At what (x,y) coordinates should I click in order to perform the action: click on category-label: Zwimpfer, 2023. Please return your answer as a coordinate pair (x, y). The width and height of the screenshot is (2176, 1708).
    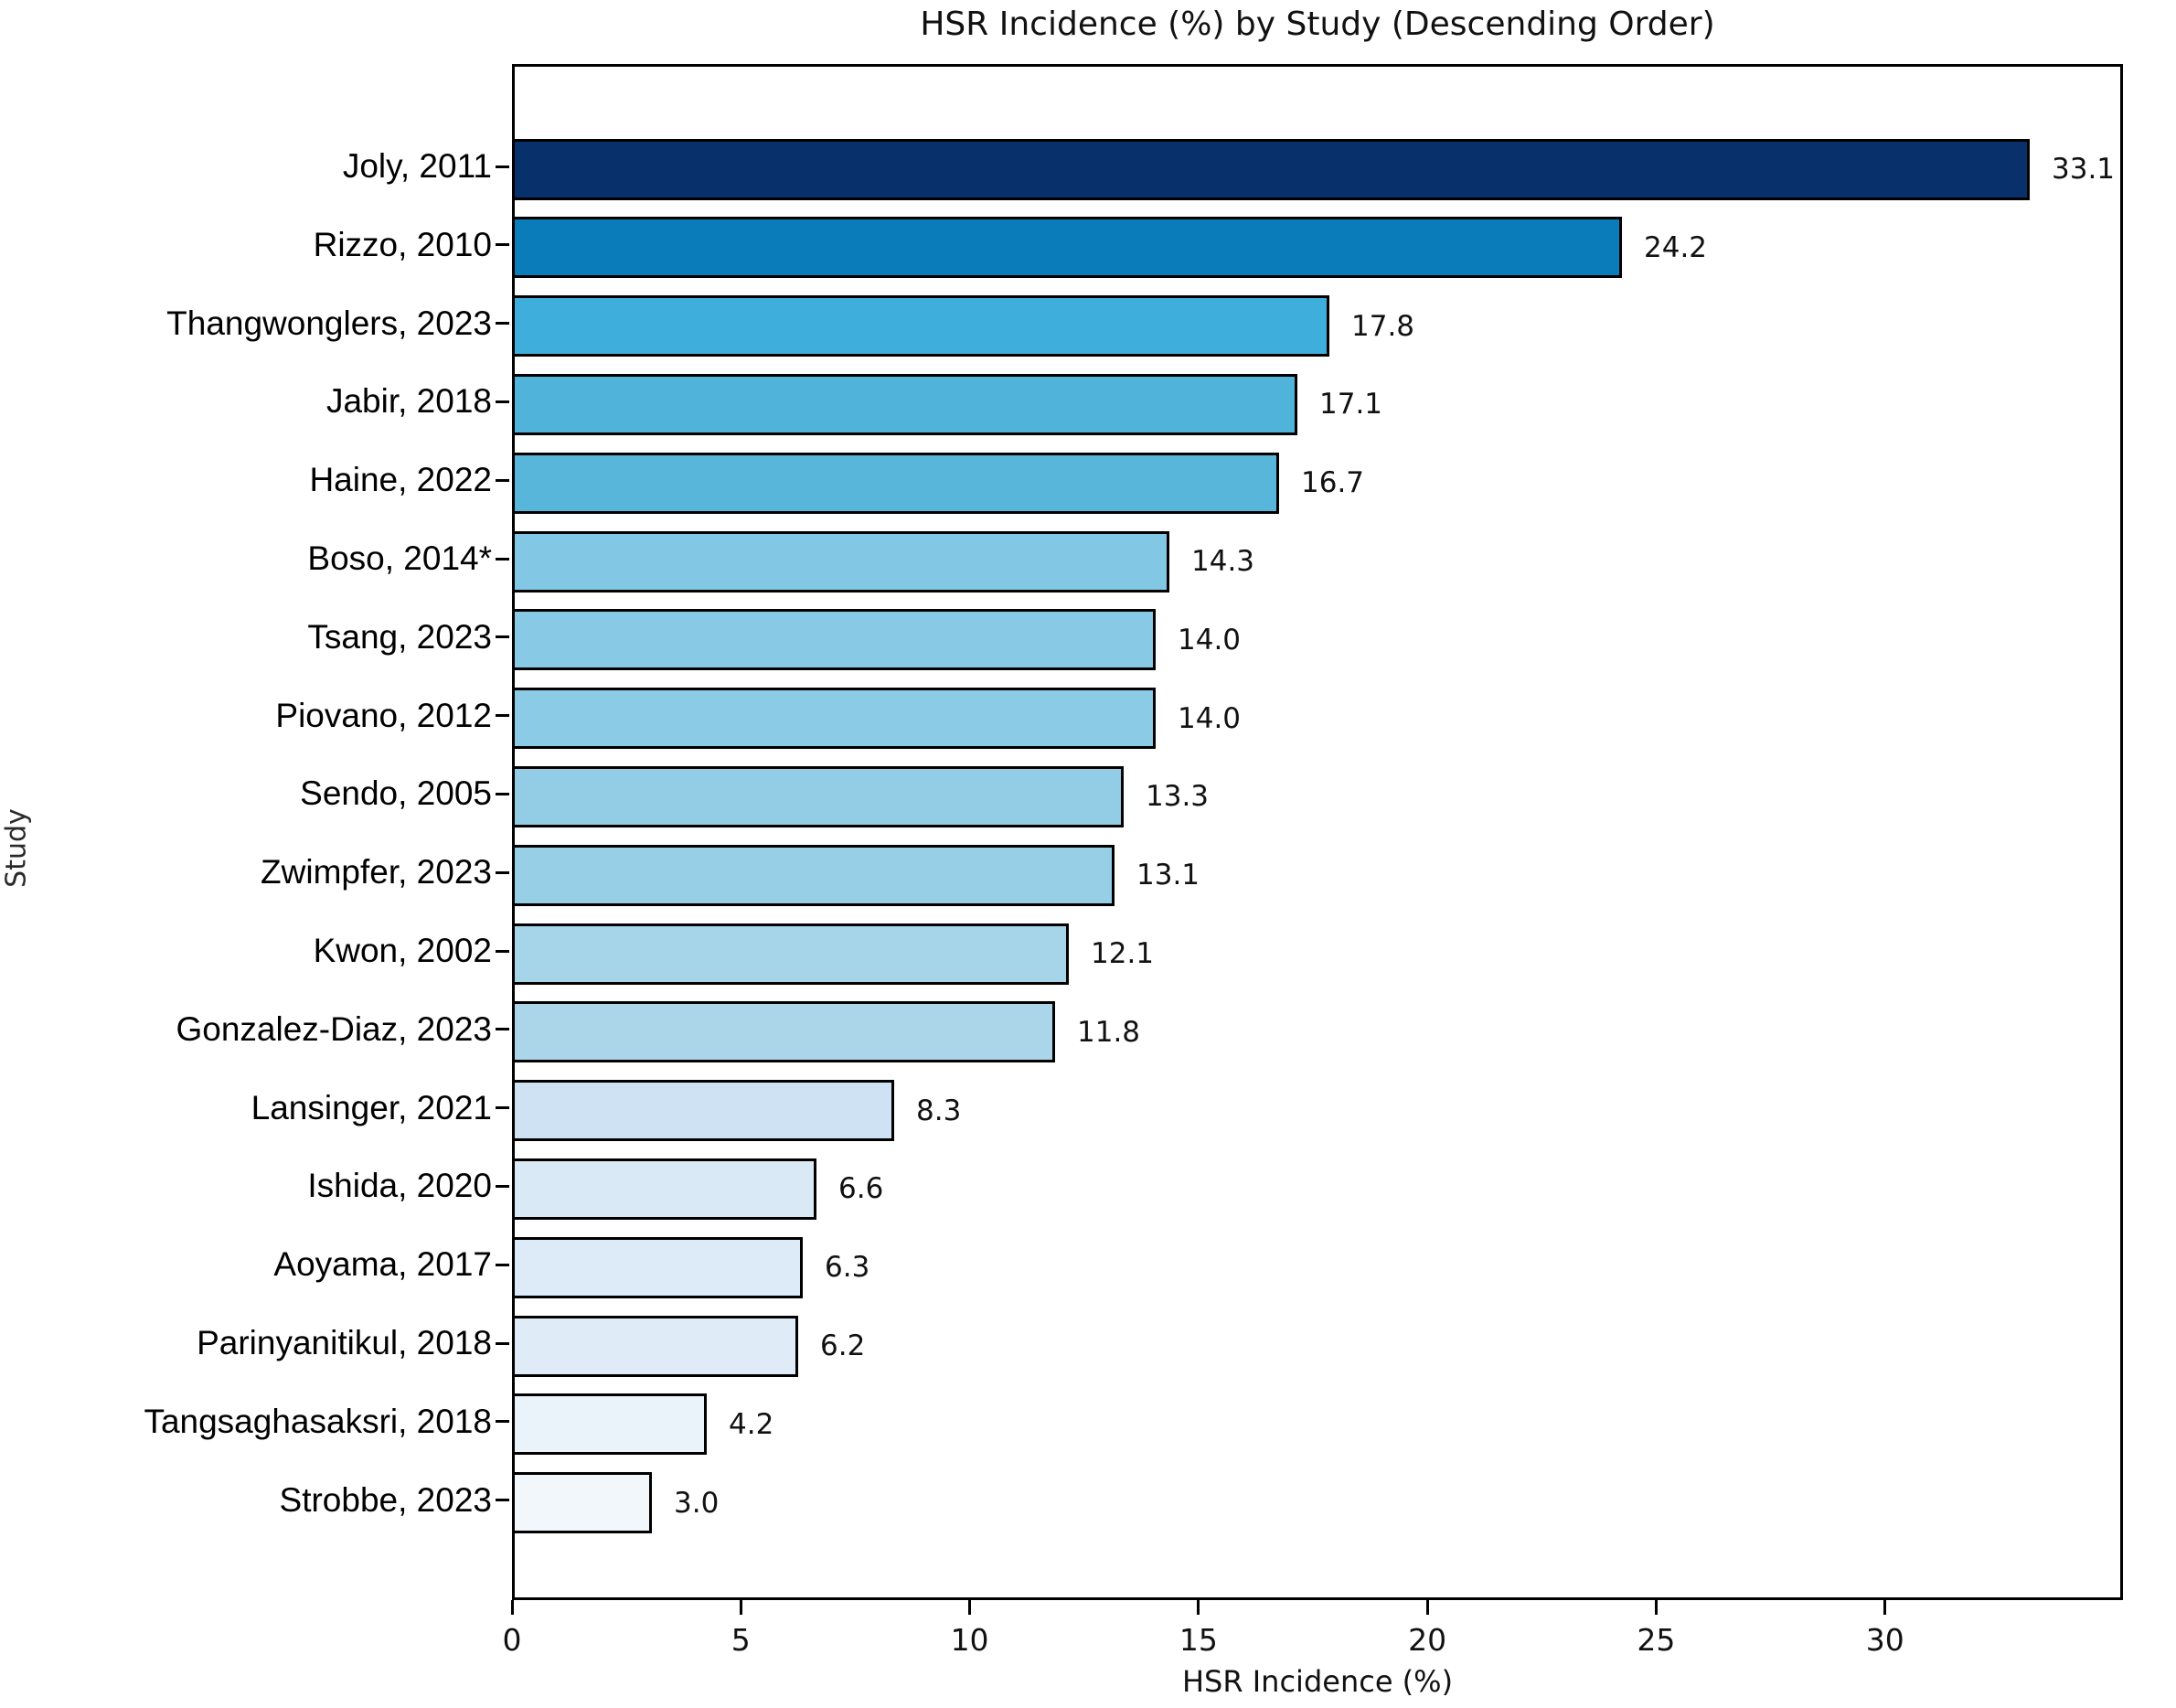
    Looking at the image, I should click on (376, 872).